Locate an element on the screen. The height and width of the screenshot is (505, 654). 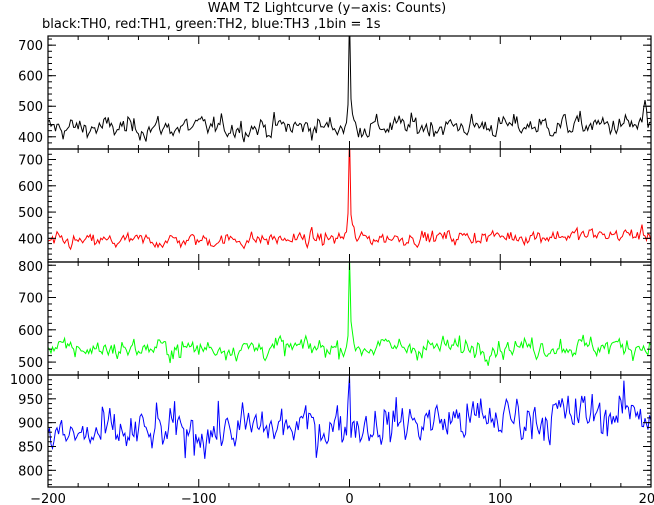
y-tick-label: 950 is located at coordinates (30, 400).